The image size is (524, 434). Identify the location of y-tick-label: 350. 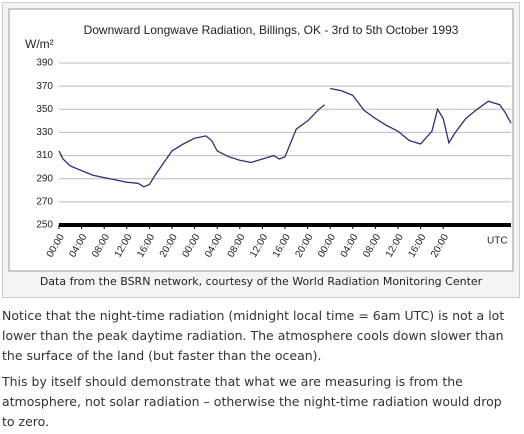
(44, 109).